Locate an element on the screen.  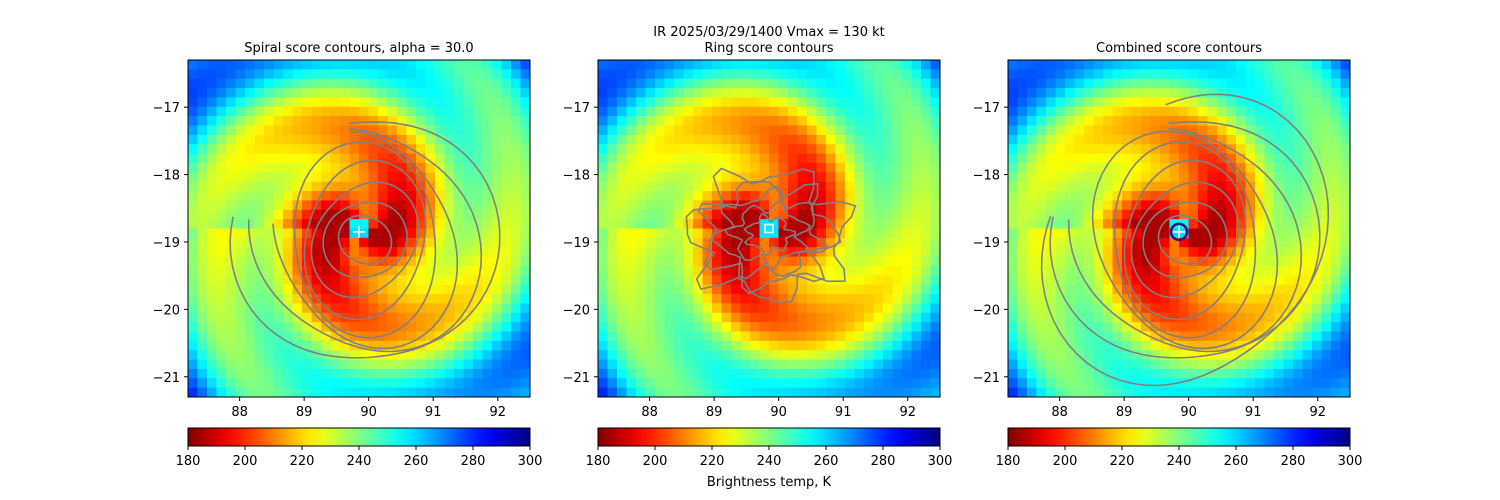
colorbar-tick-label: 280 is located at coordinates (473, 461).